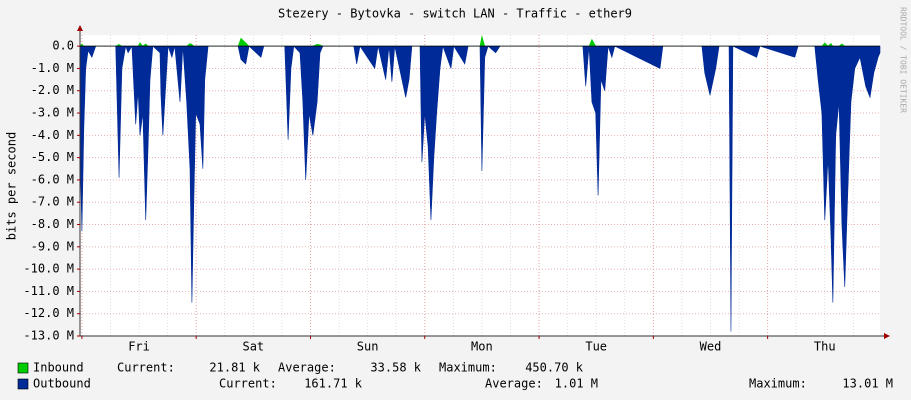 This screenshot has width=911, height=400. I want to click on y-tick-label: -6.0 M, so click(52, 179).